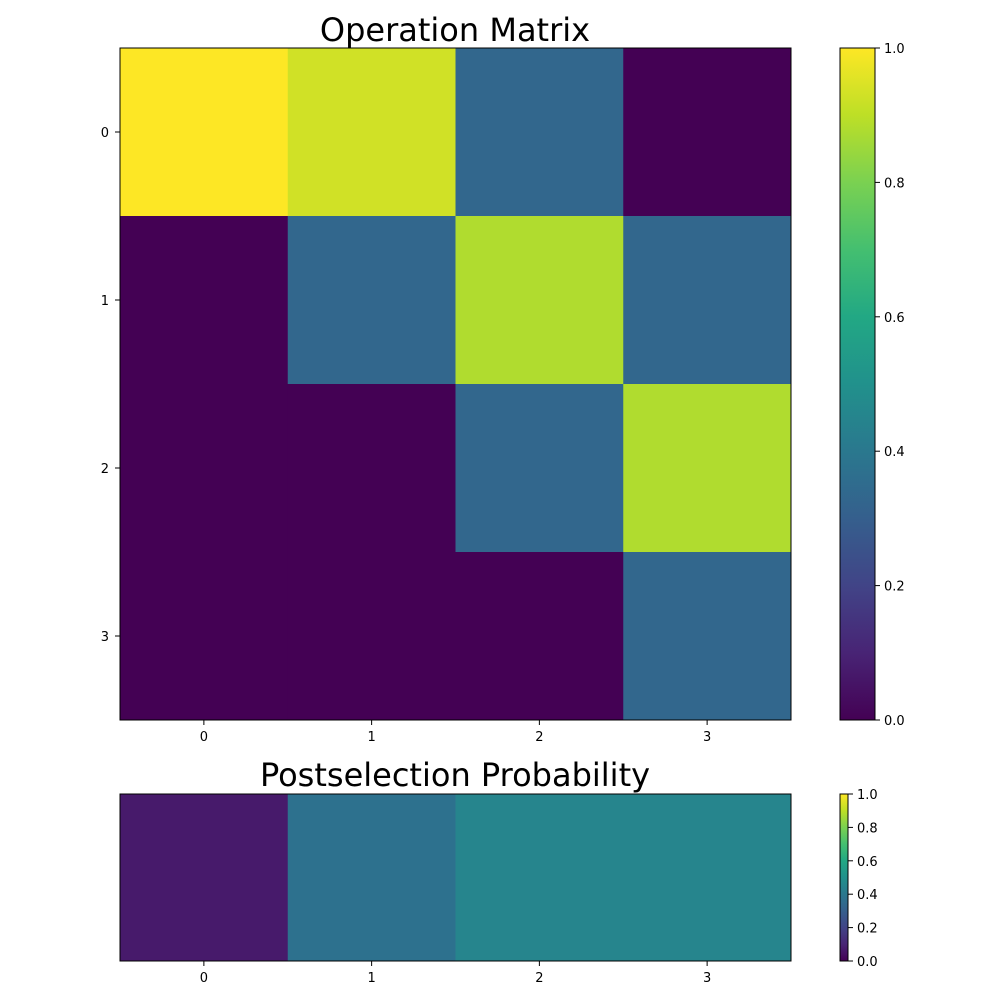  What do you see at coordinates (867, 795) in the screenshot?
I see `postselection-probability-colorbar-tick-label-5: 1.0` at bounding box center [867, 795].